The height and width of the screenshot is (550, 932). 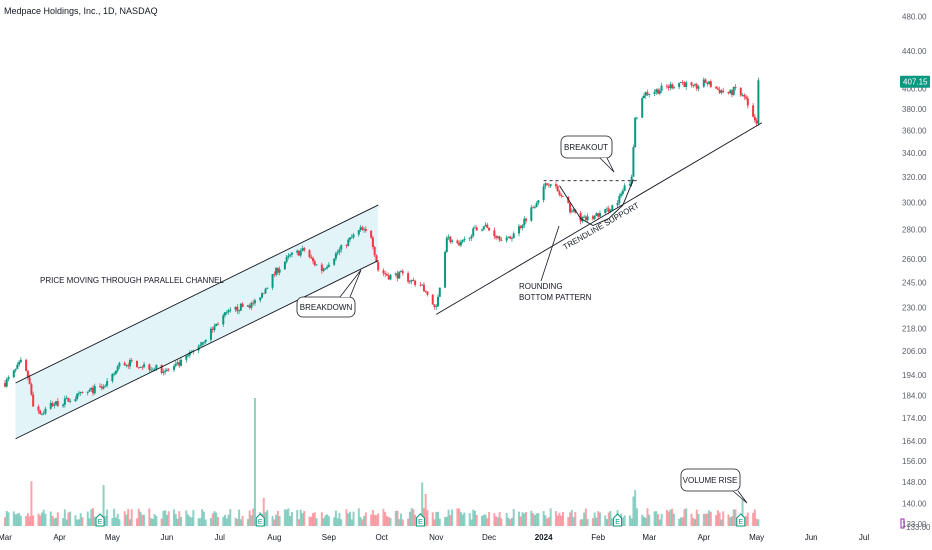 I want to click on breakdown-callout, so click(x=326, y=307).